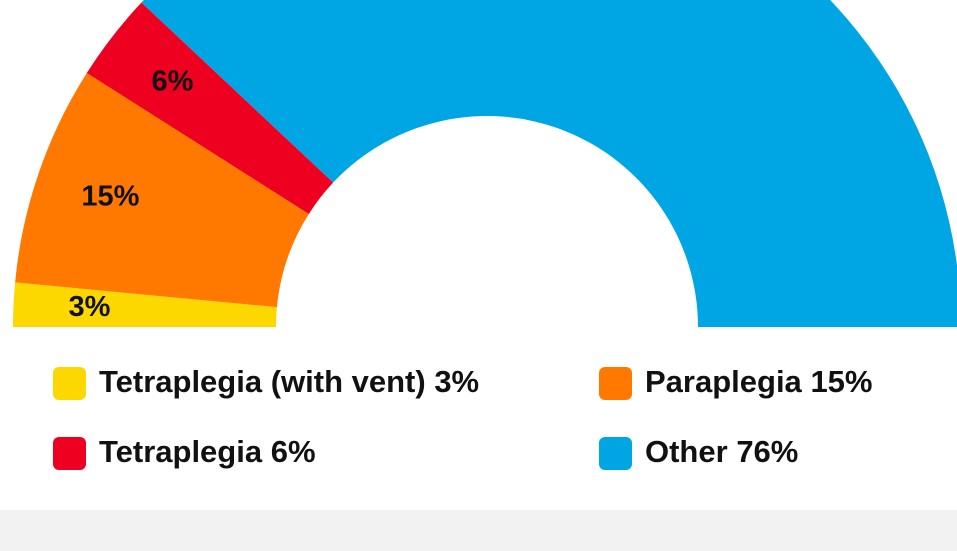  Describe the element at coordinates (173, 82) in the screenshot. I see `slice-label: 6%` at that location.